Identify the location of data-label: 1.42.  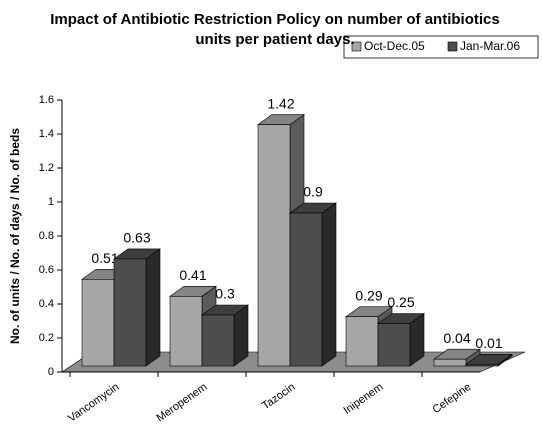
(280, 103).